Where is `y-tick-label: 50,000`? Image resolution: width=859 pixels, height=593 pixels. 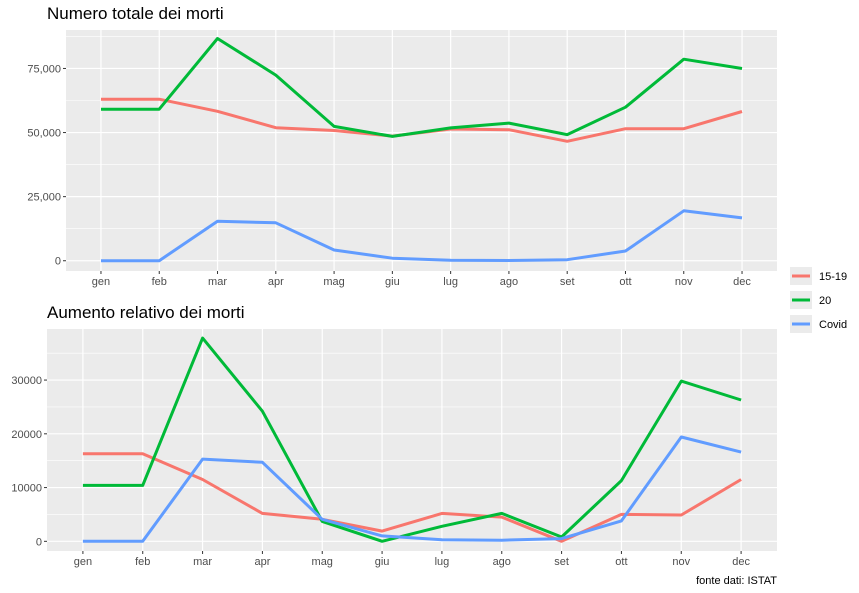 y-tick-label: 50,000 is located at coordinates (44, 134).